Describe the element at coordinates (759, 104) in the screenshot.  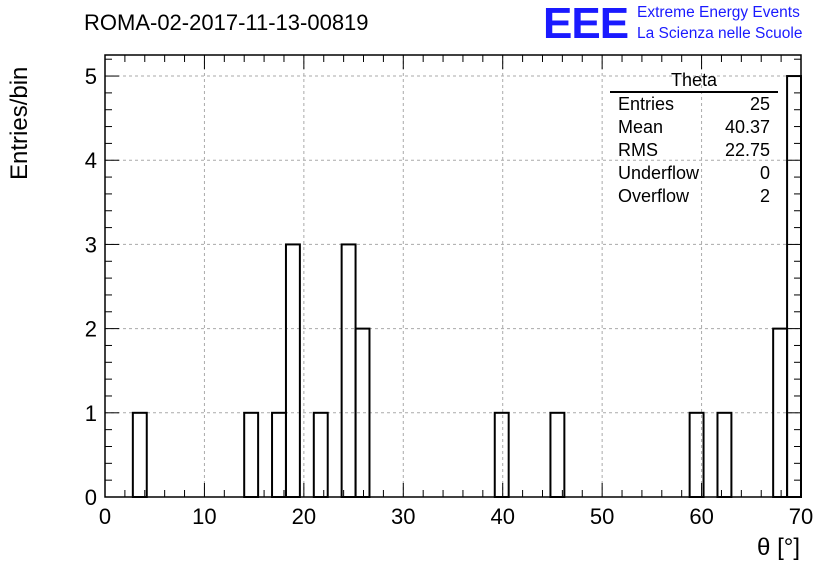
I see `stats-value: 25` at that location.